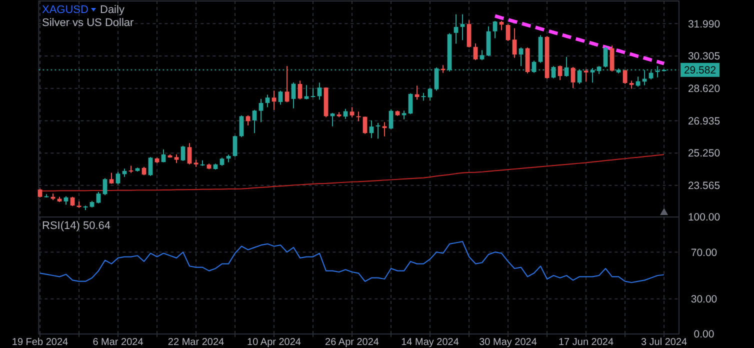 This screenshot has width=754, height=348. Describe the element at coordinates (704, 154) in the screenshot. I see `y-tick-label: 25.250` at that location.